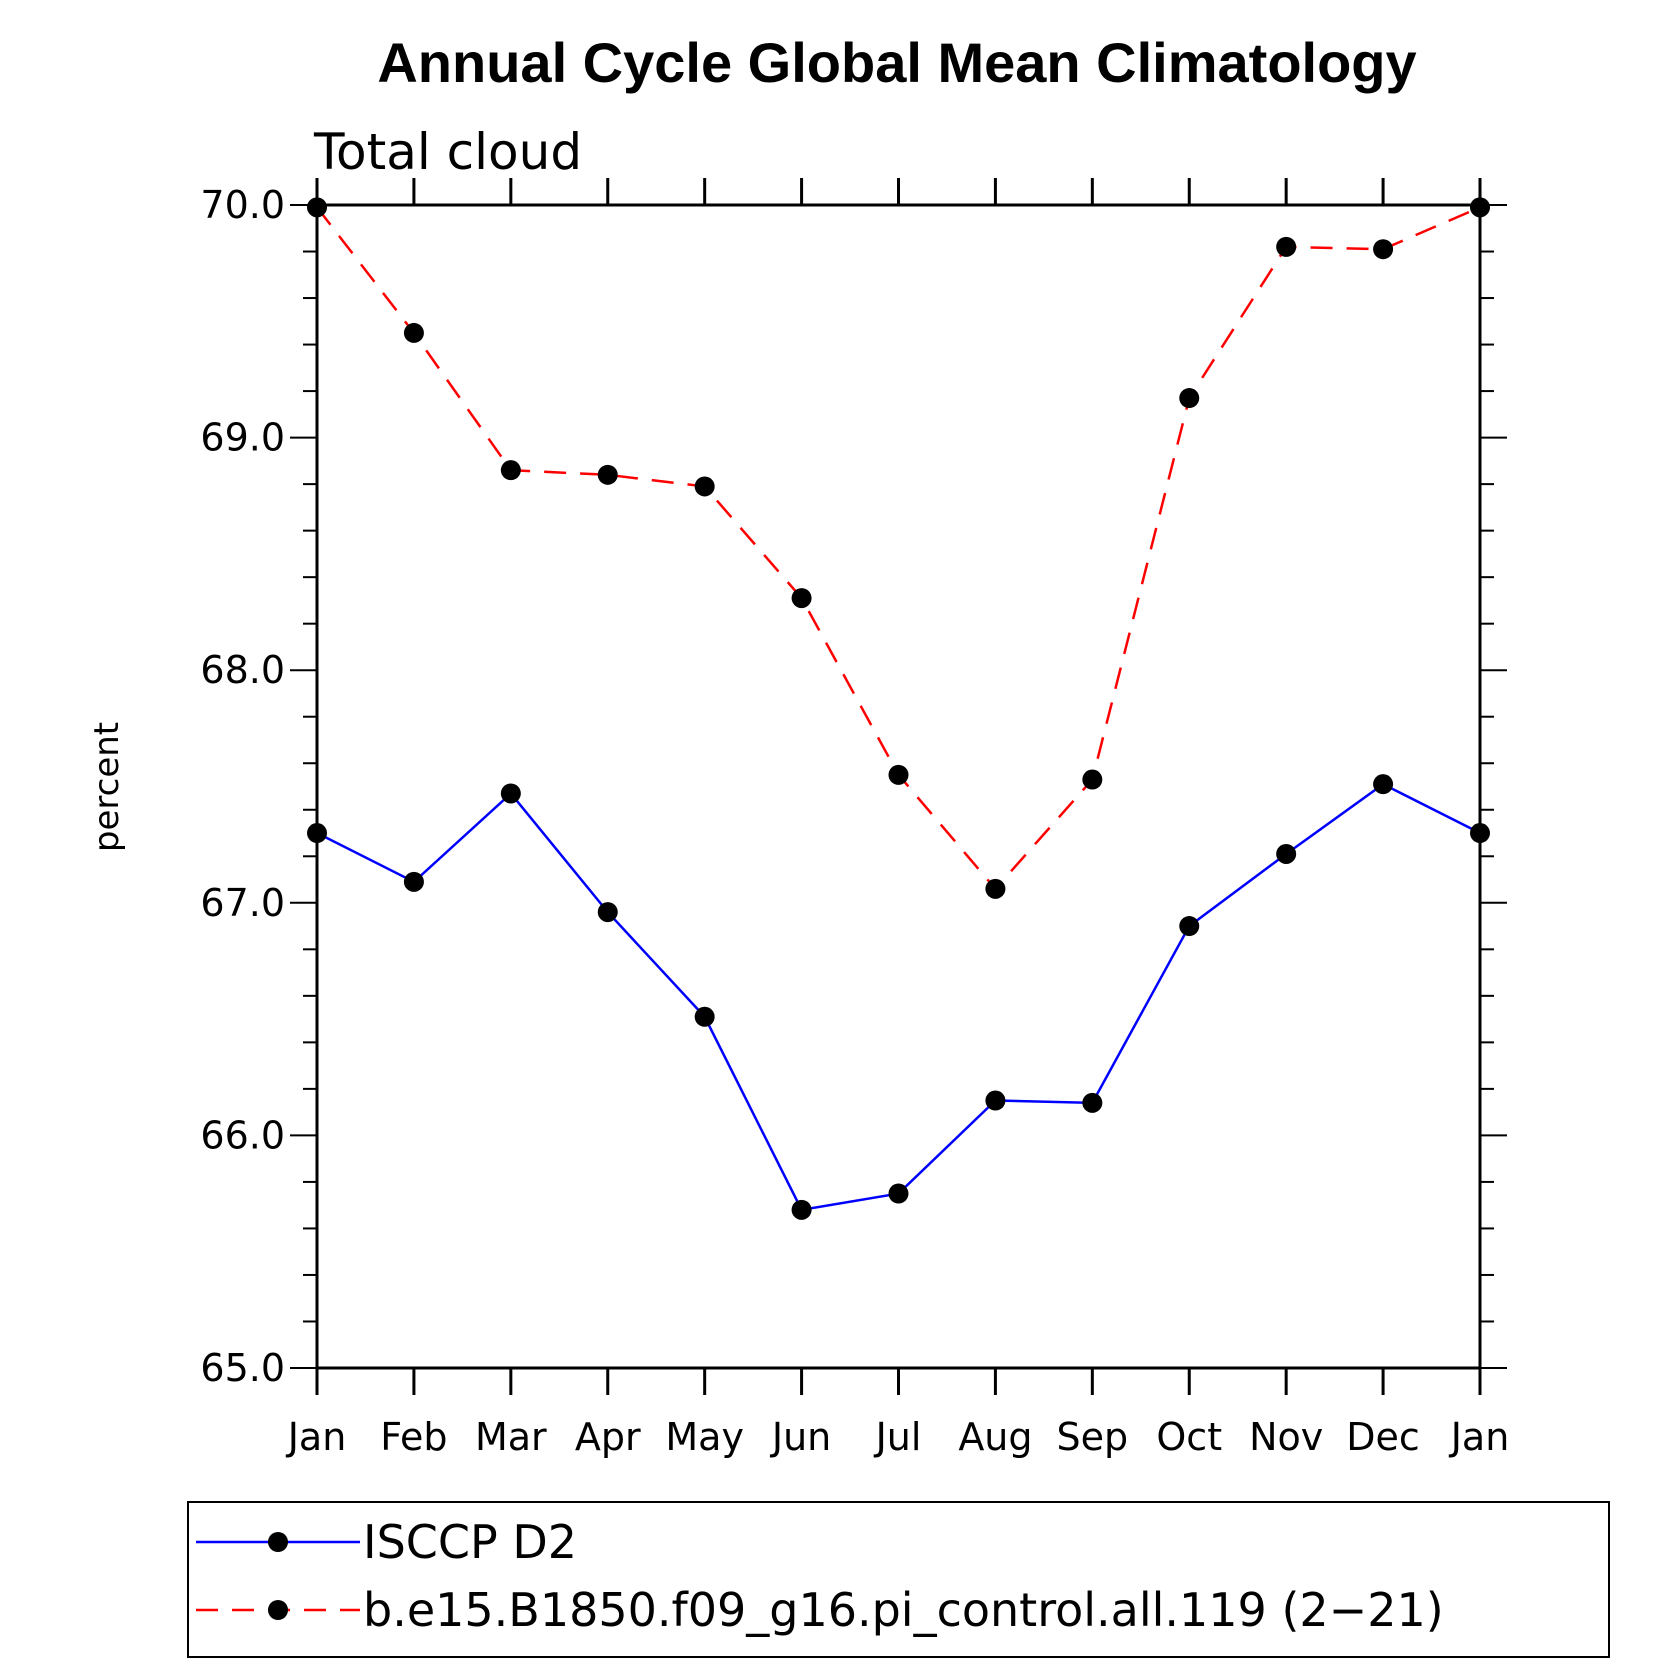  I want to click on x-tick-label: Mar, so click(511, 1437).